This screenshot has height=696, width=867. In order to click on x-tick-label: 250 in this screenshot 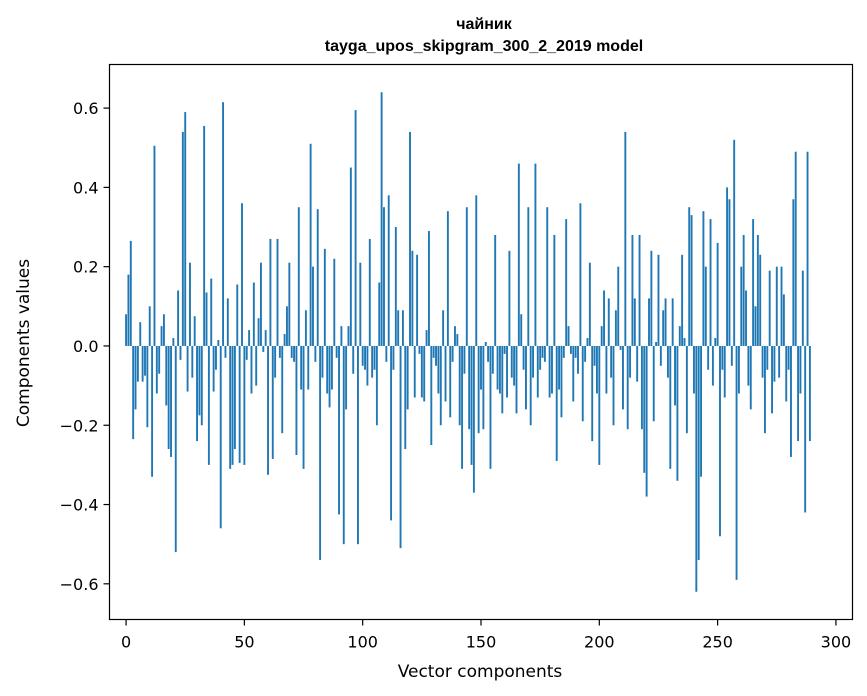, I will do `click(717, 642)`.